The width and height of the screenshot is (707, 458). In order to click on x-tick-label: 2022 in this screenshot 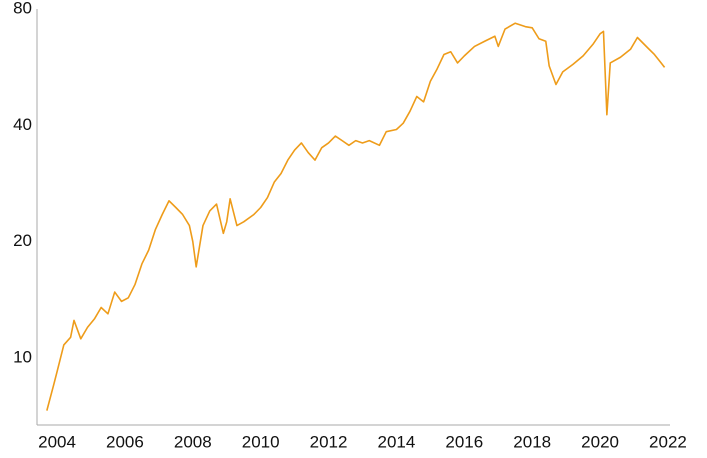, I will do `click(668, 441)`.